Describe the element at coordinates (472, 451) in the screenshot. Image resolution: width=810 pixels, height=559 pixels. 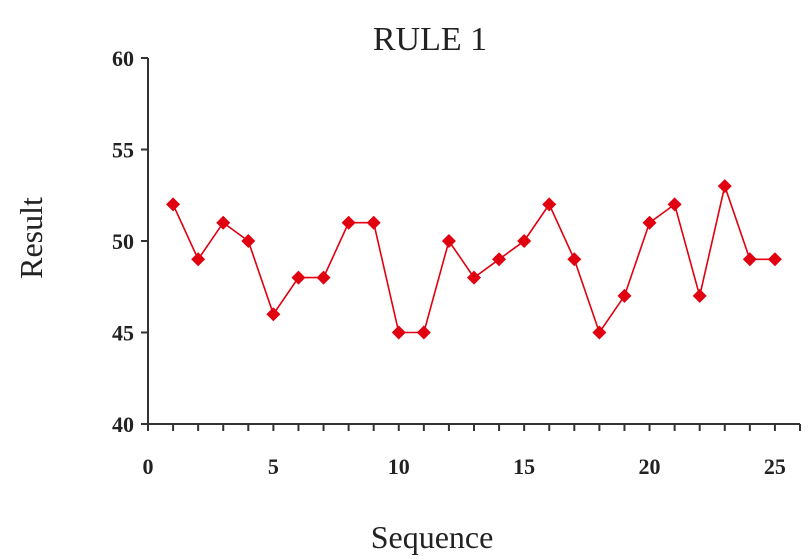
I see `x-axis-ticks: 0 5 10 15 20 25` at that location.